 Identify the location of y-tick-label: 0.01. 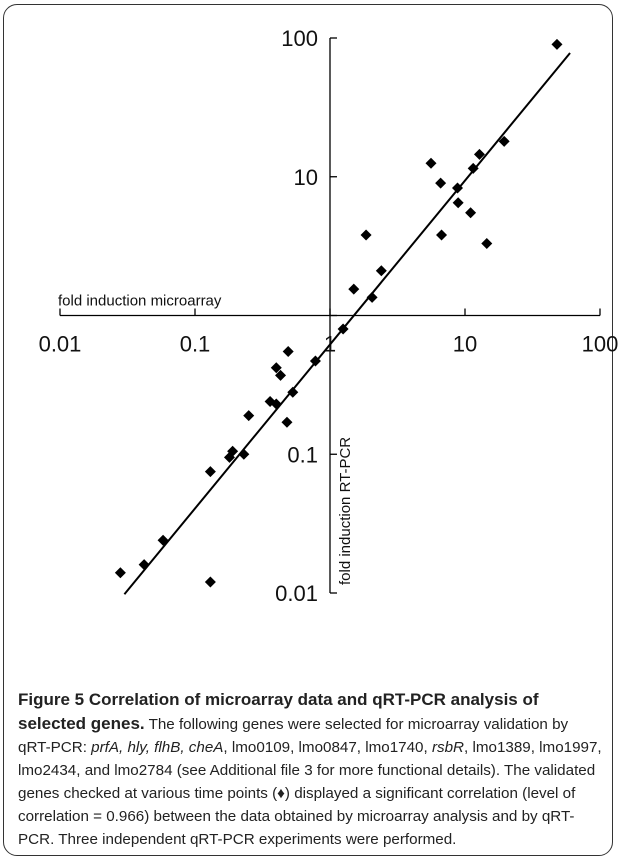
(296, 593).